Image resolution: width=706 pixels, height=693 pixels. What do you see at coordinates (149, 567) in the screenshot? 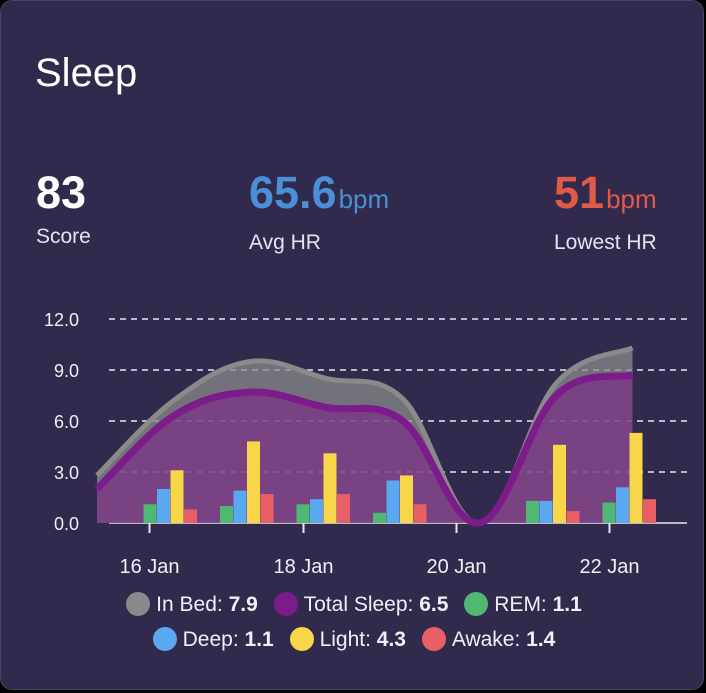
I see `x-tick-label: 16 Jan` at bounding box center [149, 567].